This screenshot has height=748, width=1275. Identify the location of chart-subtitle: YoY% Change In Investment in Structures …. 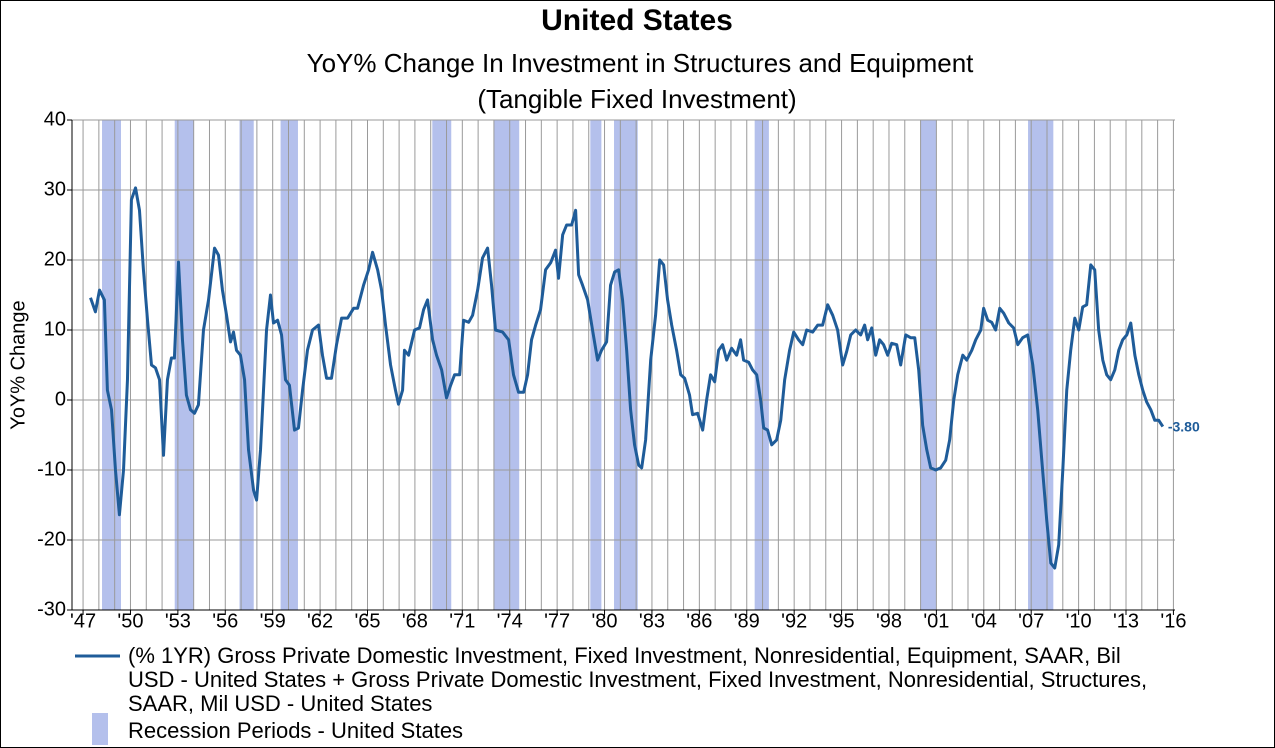
(641, 63).